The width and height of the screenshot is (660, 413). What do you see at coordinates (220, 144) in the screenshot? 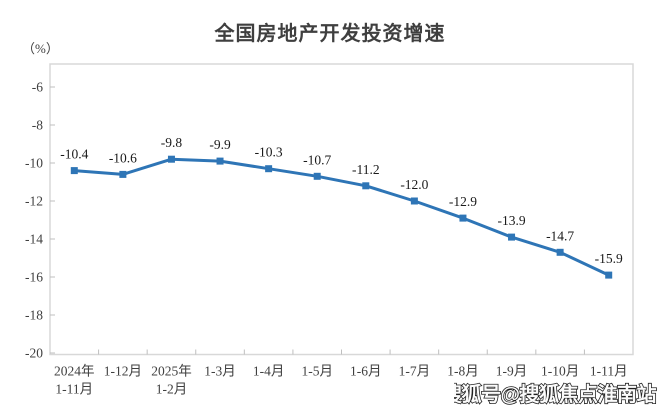
I see `data-label: -9.9` at bounding box center [220, 144].